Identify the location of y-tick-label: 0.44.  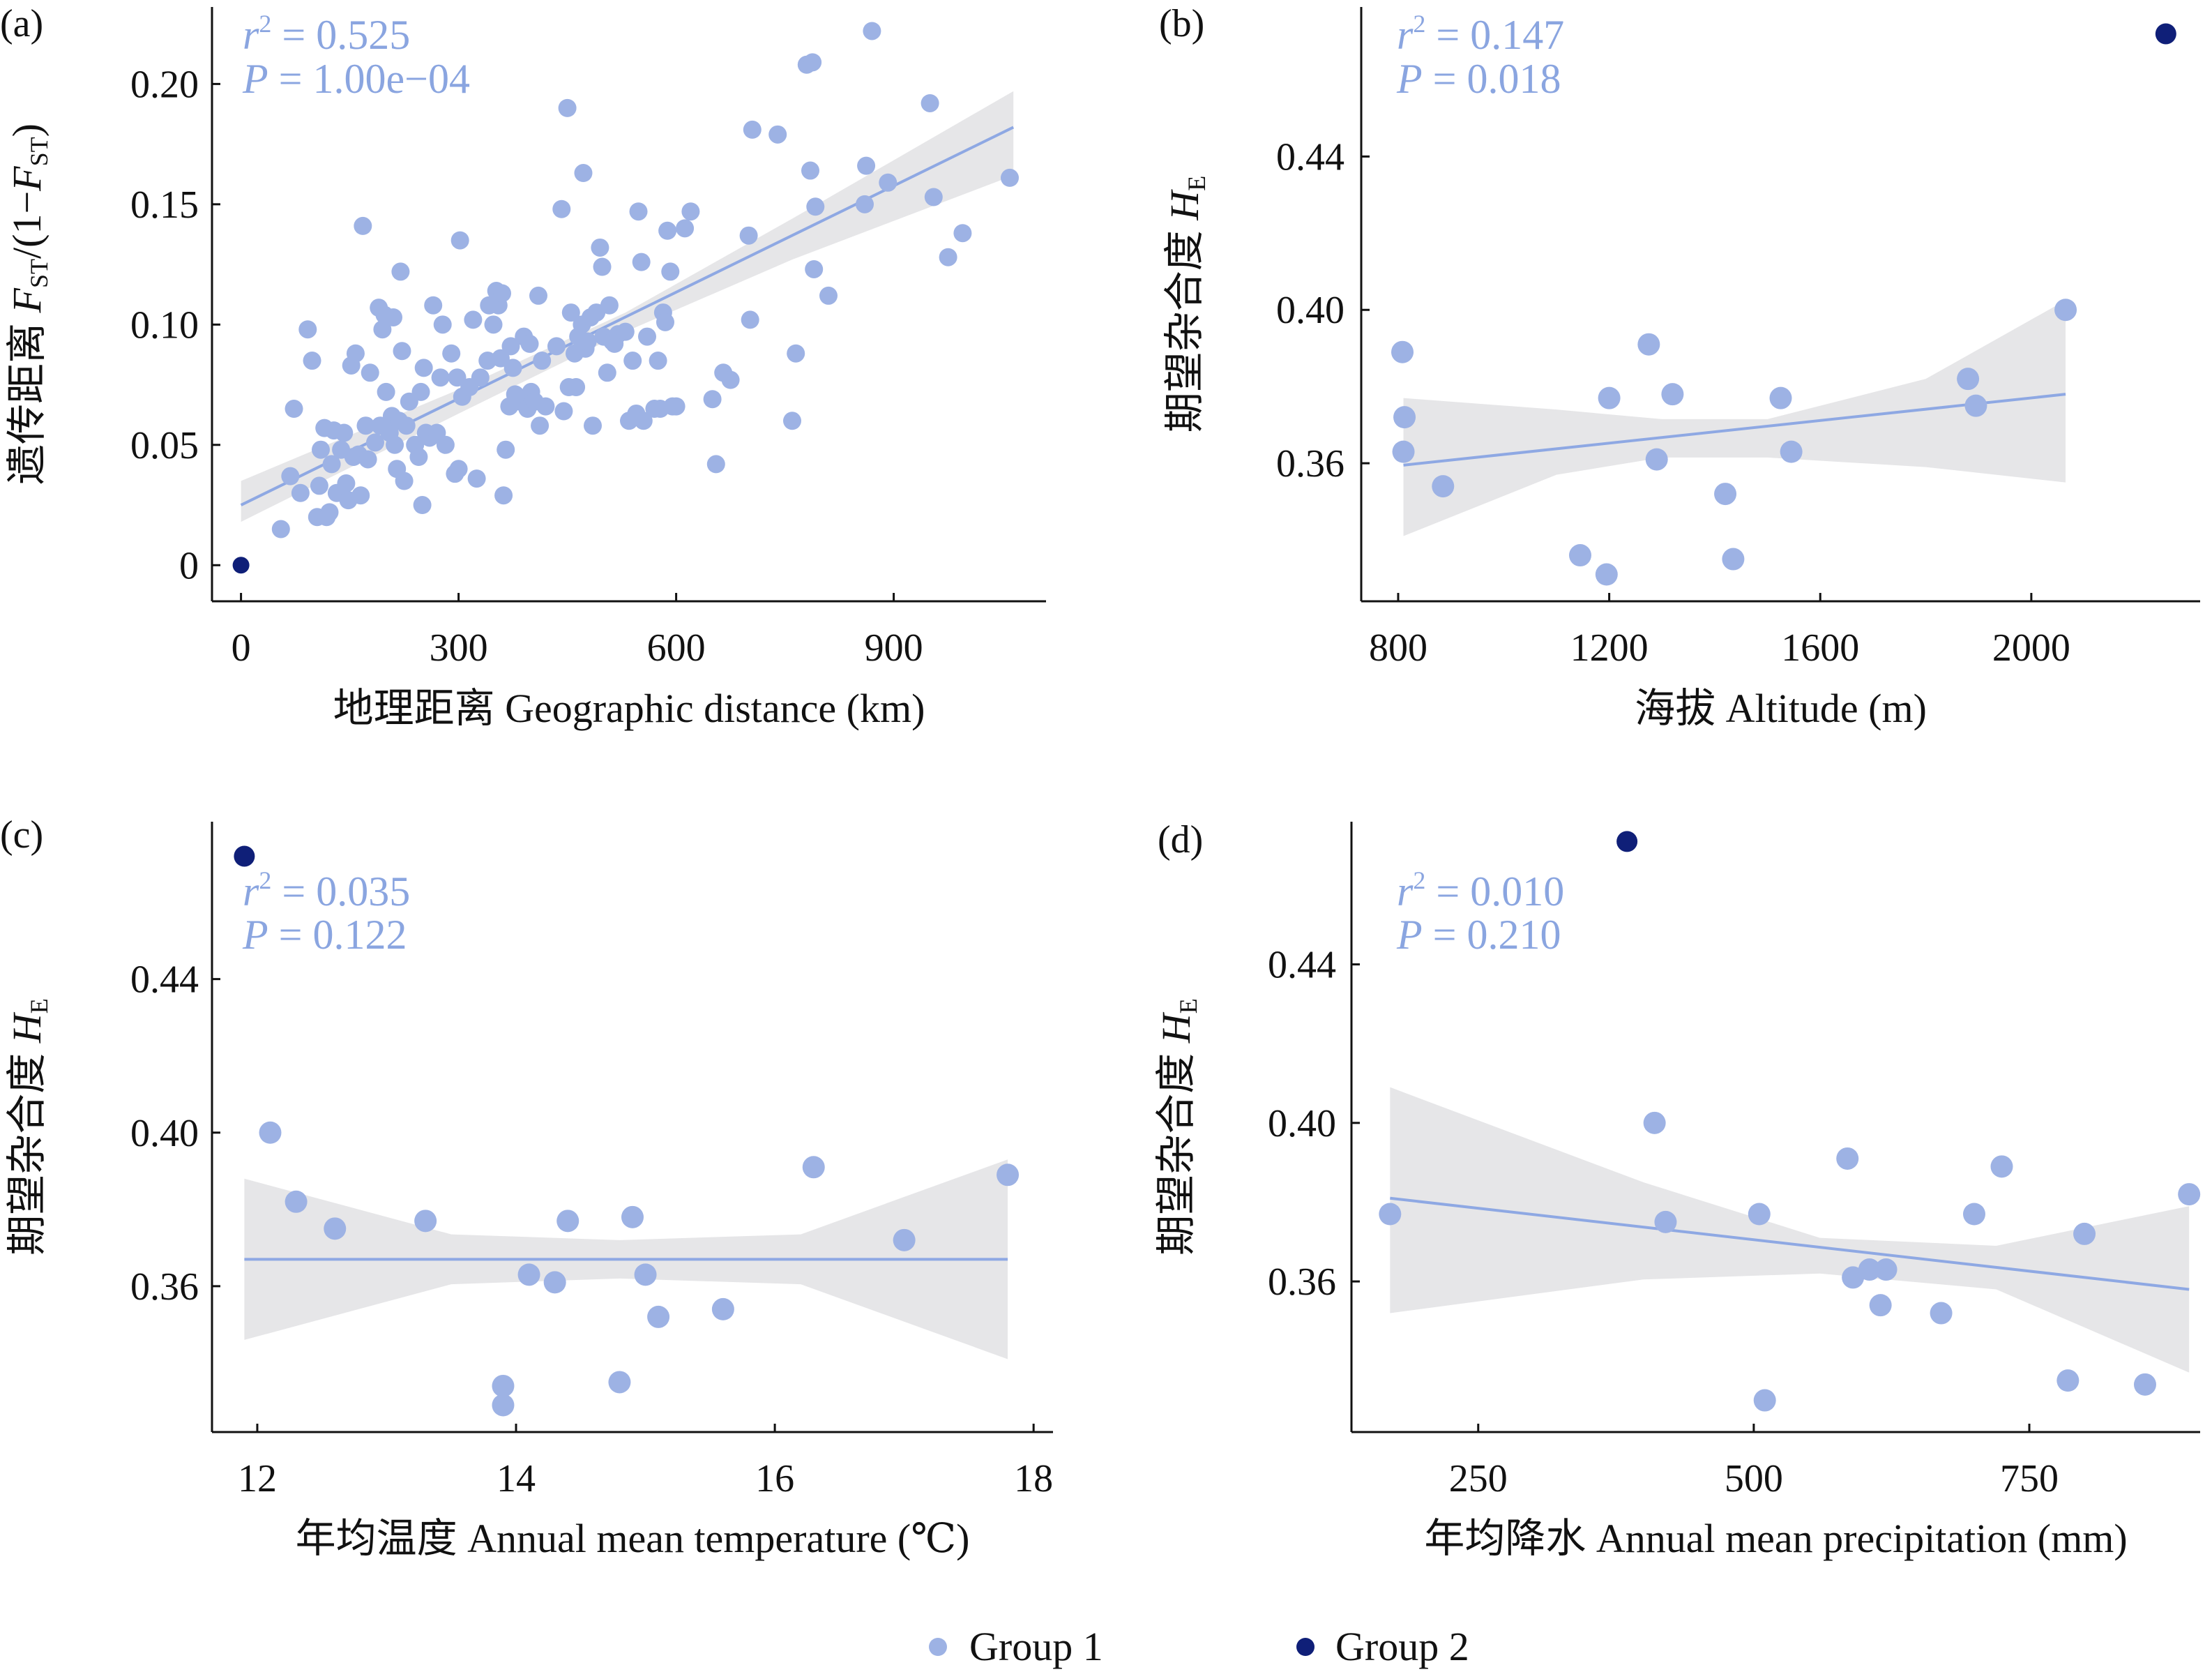
(1302, 965).